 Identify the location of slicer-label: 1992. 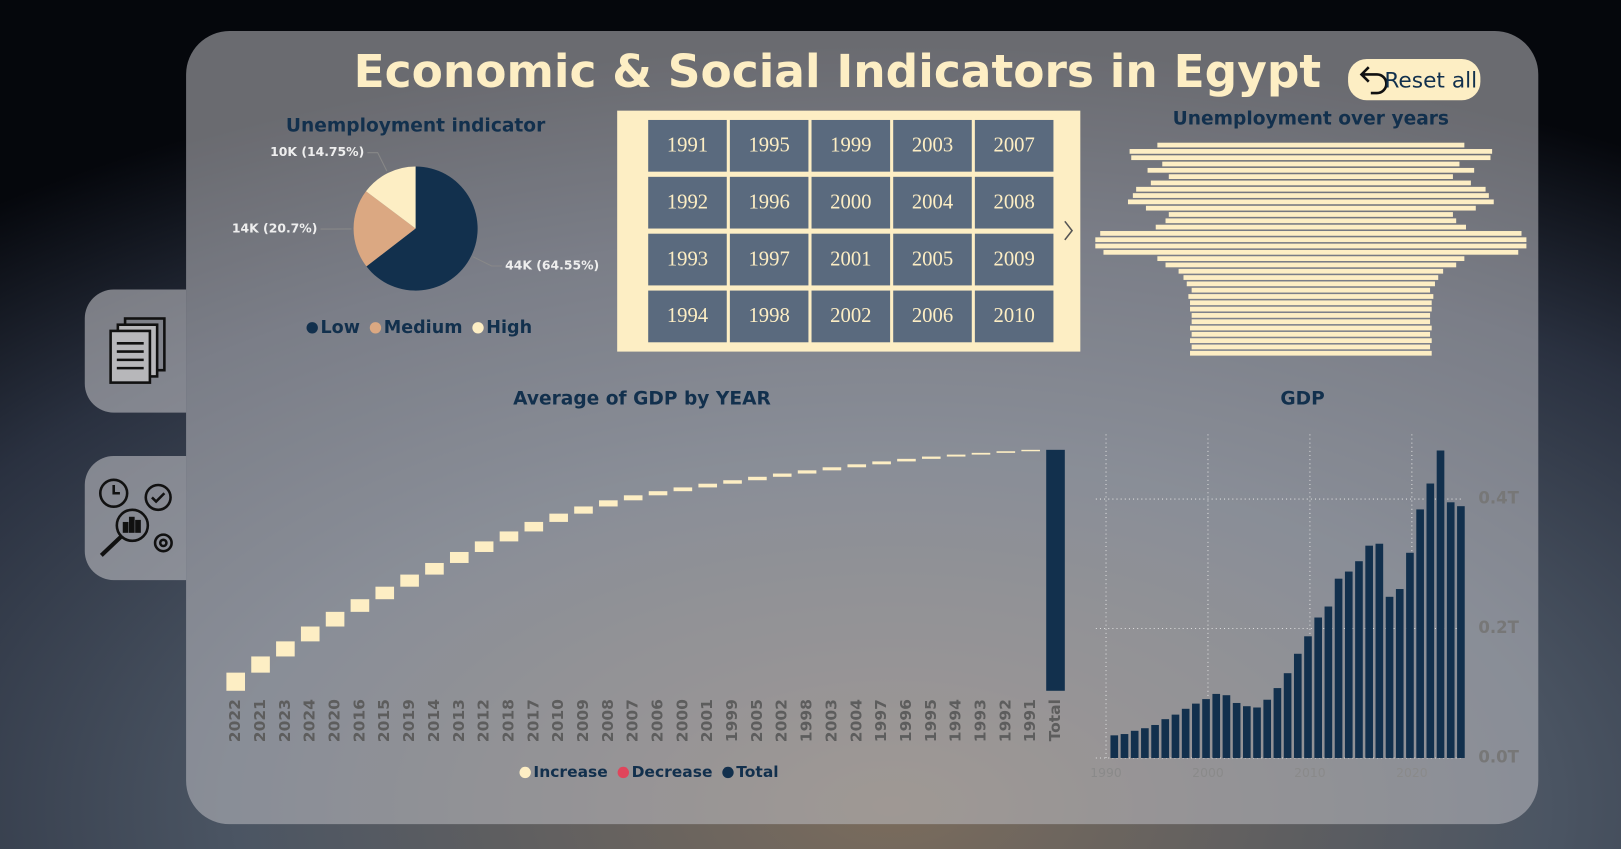
(687, 202).